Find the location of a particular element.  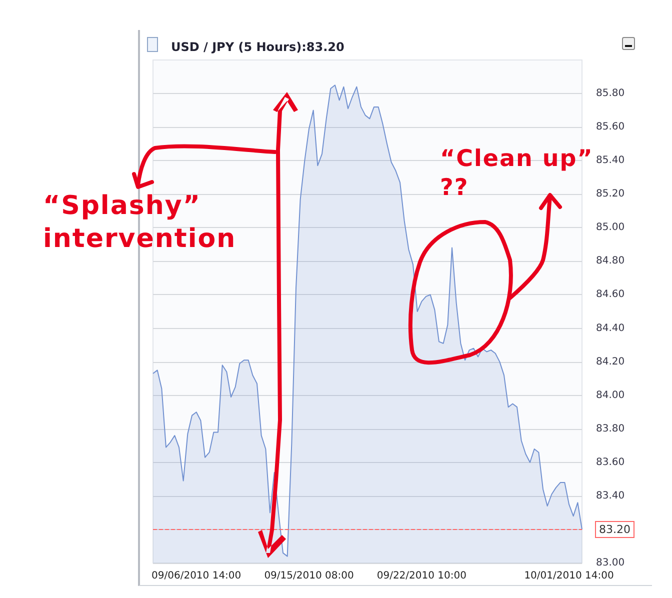

y-tick-label: 83.40 is located at coordinates (610, 496).